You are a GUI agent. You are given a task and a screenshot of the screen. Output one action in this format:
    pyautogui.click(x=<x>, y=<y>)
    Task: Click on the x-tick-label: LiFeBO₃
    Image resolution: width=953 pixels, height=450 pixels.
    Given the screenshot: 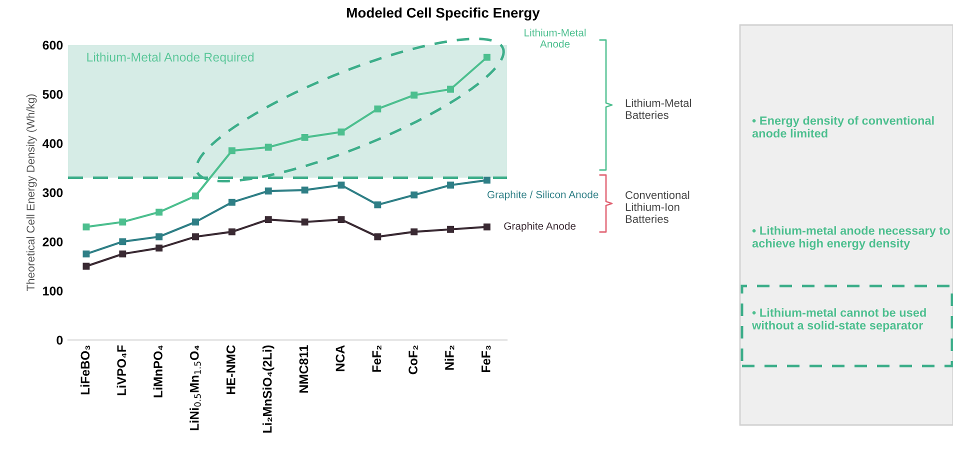 What is the action you would take?
    pyautogui.click(x=85, y=370)
    